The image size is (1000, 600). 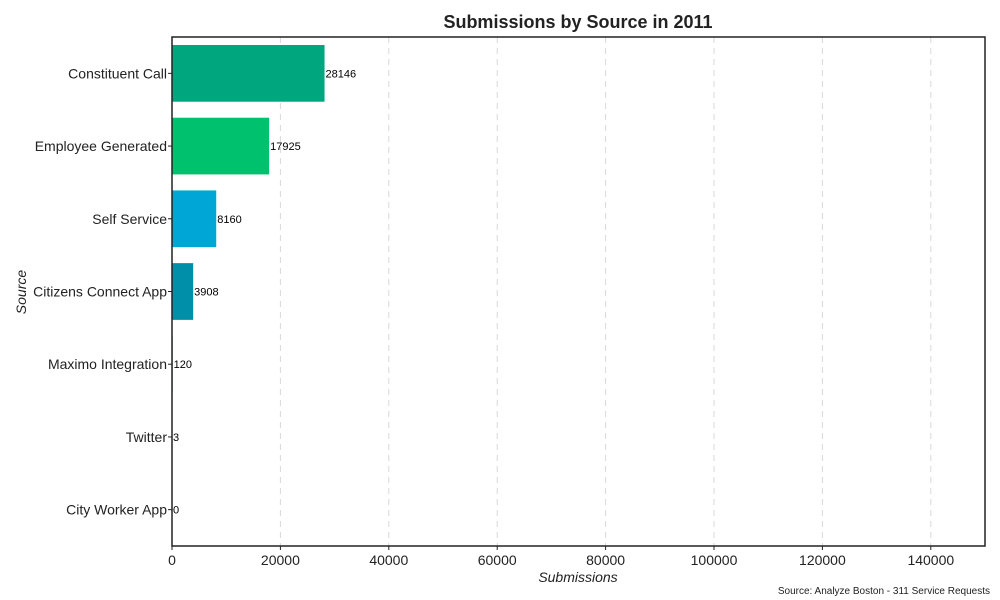 I want to click on bar-value-label: 0, so click(x=176, y=511).